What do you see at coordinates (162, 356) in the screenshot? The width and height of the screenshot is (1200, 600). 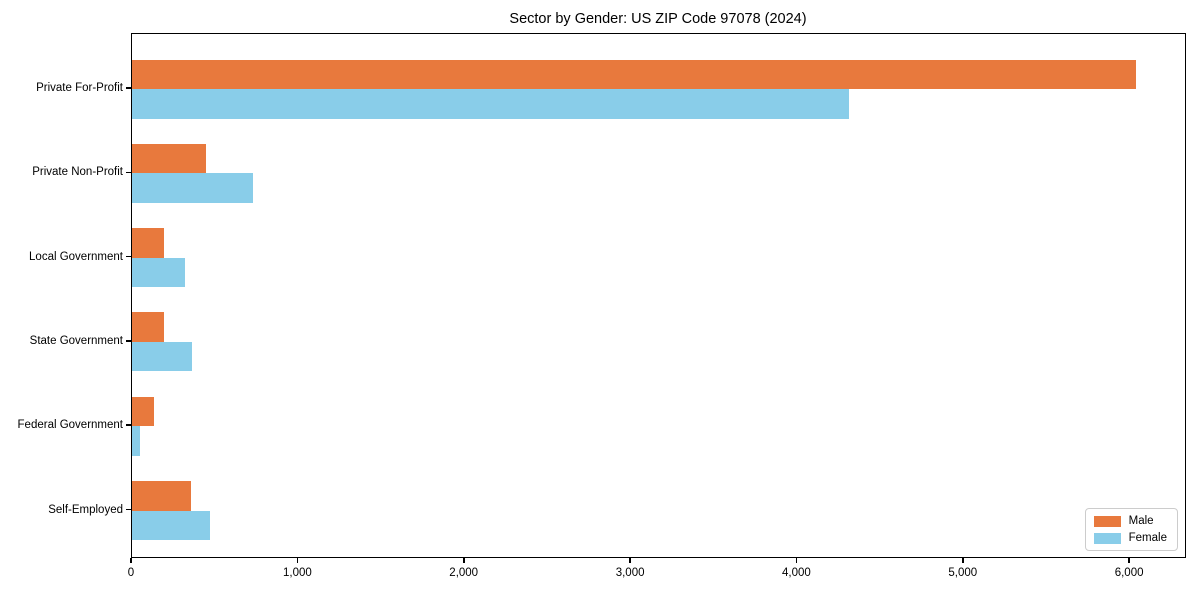 I see `bar-female-state-government` at bounding box center [162, 356].